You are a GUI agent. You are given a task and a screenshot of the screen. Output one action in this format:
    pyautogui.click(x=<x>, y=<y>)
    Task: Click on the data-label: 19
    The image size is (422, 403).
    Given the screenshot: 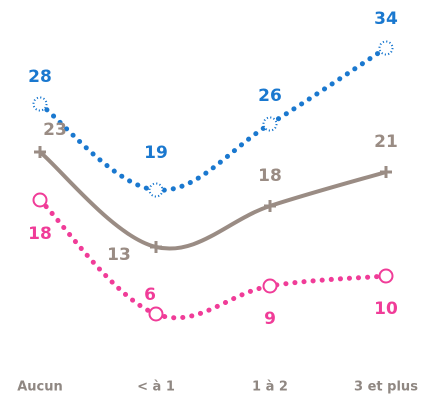 What is the action you would take?
    pyautogui.click(x=156, y=153)
    